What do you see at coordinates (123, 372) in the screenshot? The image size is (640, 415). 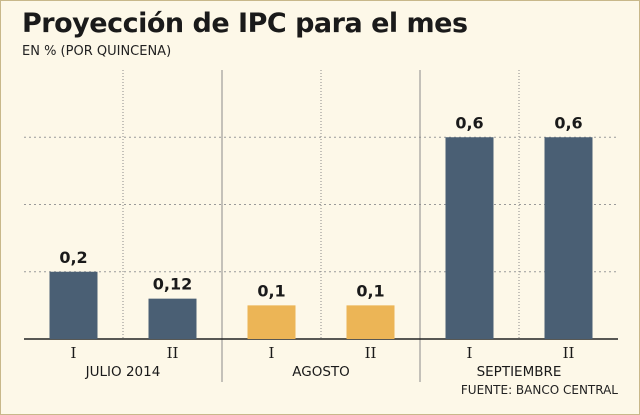 I see `group-label-1: JULIO 2014` at bounding box center [123, 372].